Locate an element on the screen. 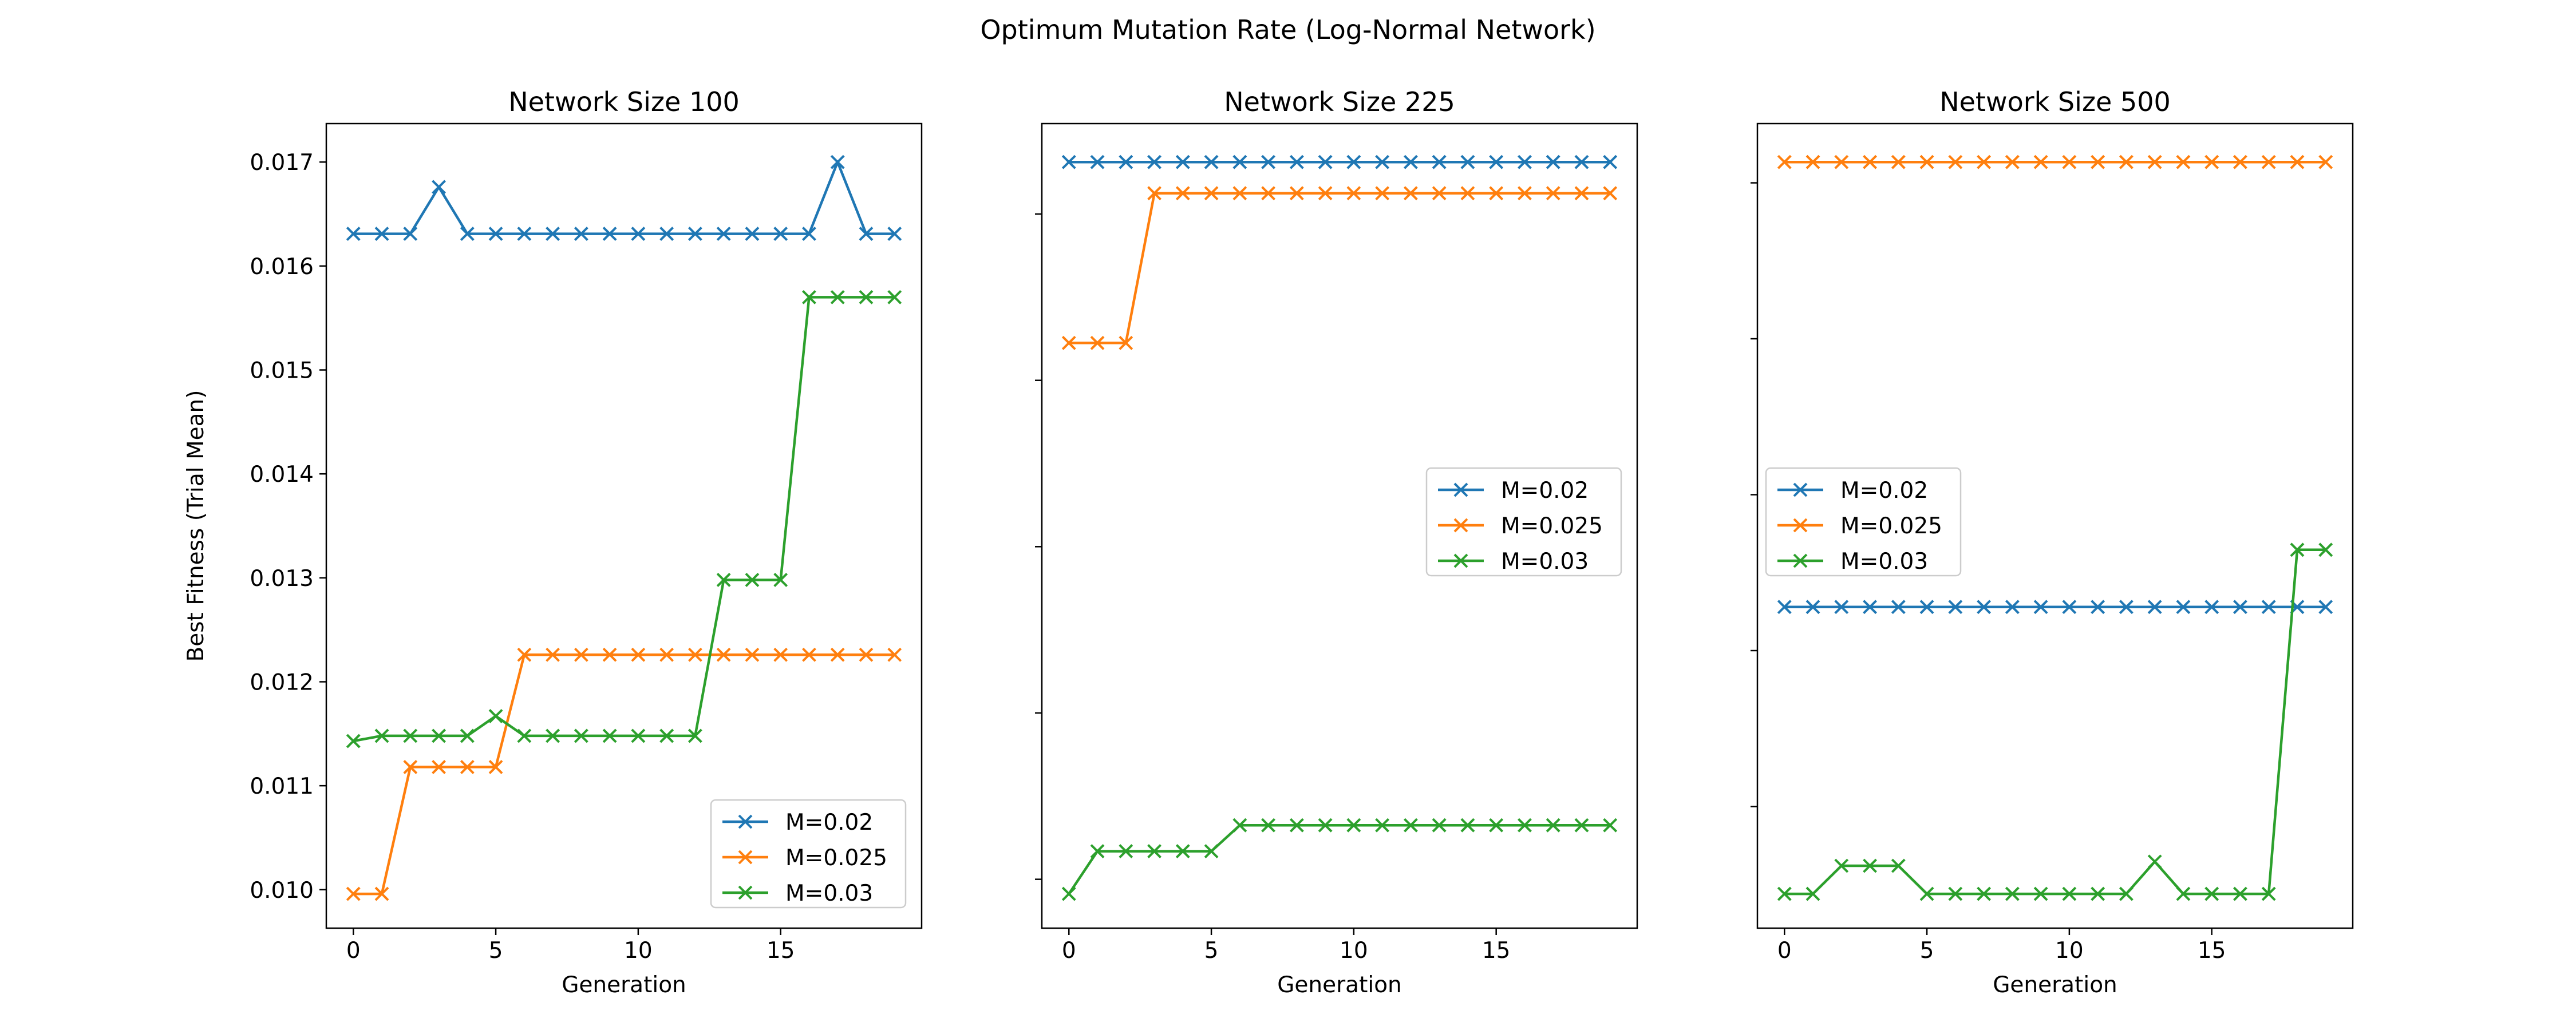 This screenshot has height=1030, width=2576. y-axis-label: Best Fitness (Trial Mean) is located at coordinates (196, 525).